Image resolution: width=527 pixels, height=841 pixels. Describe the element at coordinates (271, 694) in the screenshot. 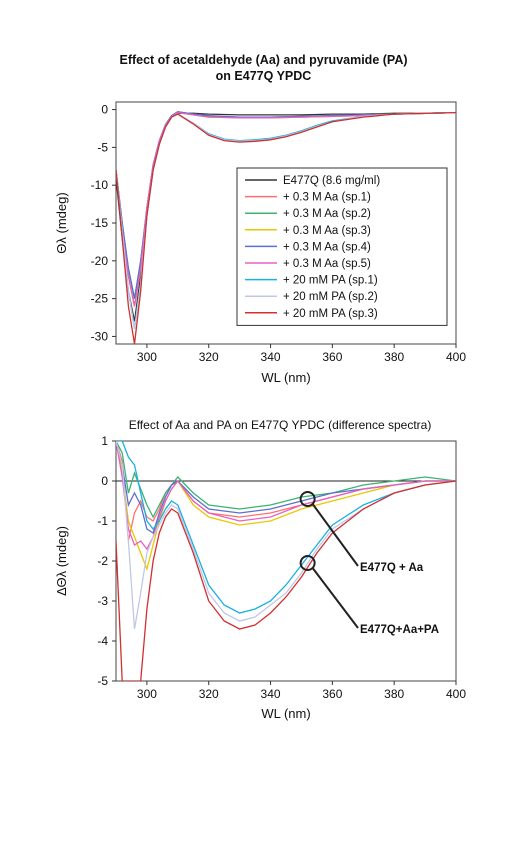

I see `chart2-x-tick-label: 340` at that location.